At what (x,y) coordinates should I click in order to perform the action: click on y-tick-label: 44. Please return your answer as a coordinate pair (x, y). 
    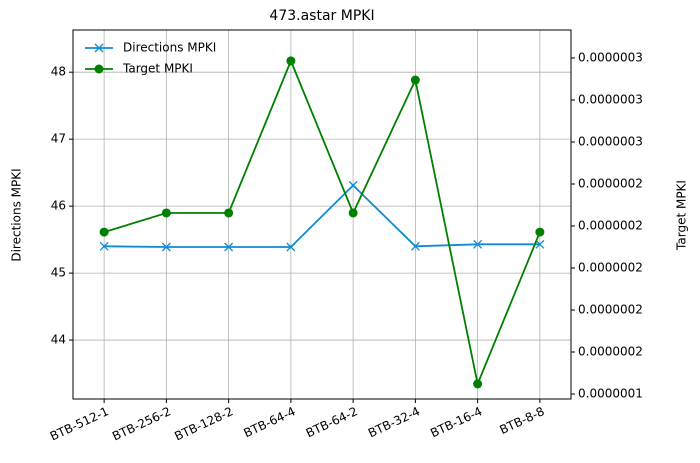
    Looking at the image, I should click on (58, 340).